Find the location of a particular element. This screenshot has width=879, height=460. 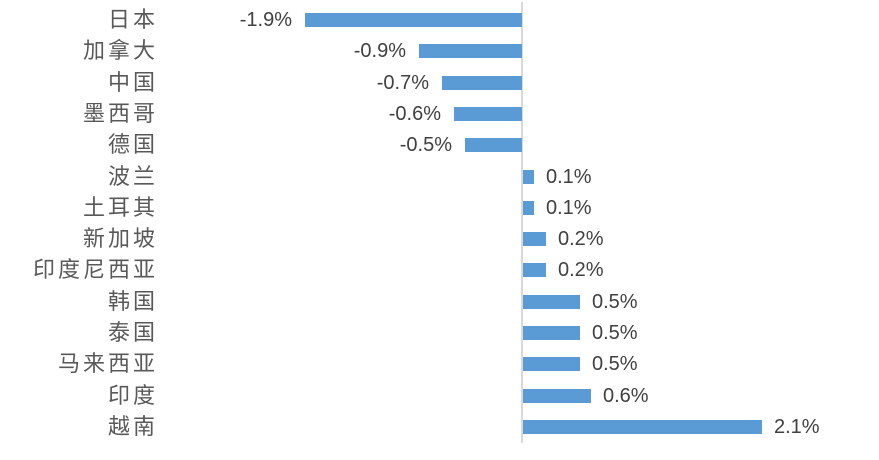

value-label: 2.1% is located at coordinates (797, 426).